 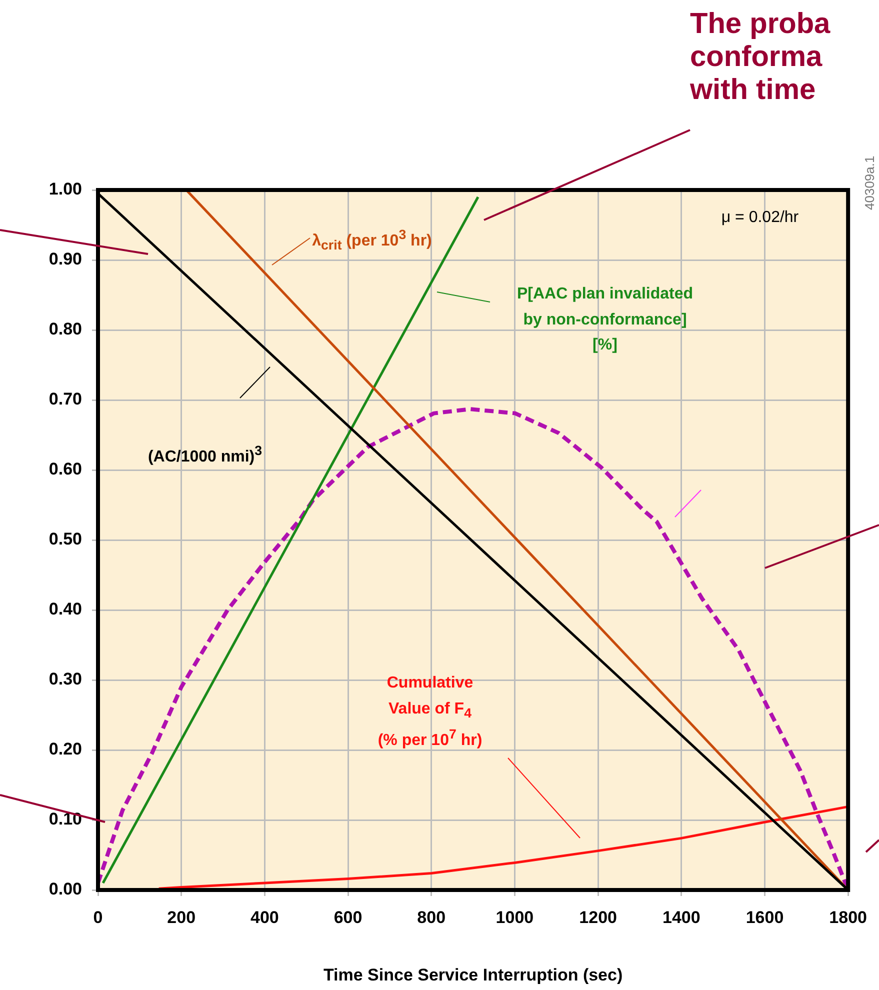 I want to click on y-tick-label: 1.00, so click(x=65, y=189).